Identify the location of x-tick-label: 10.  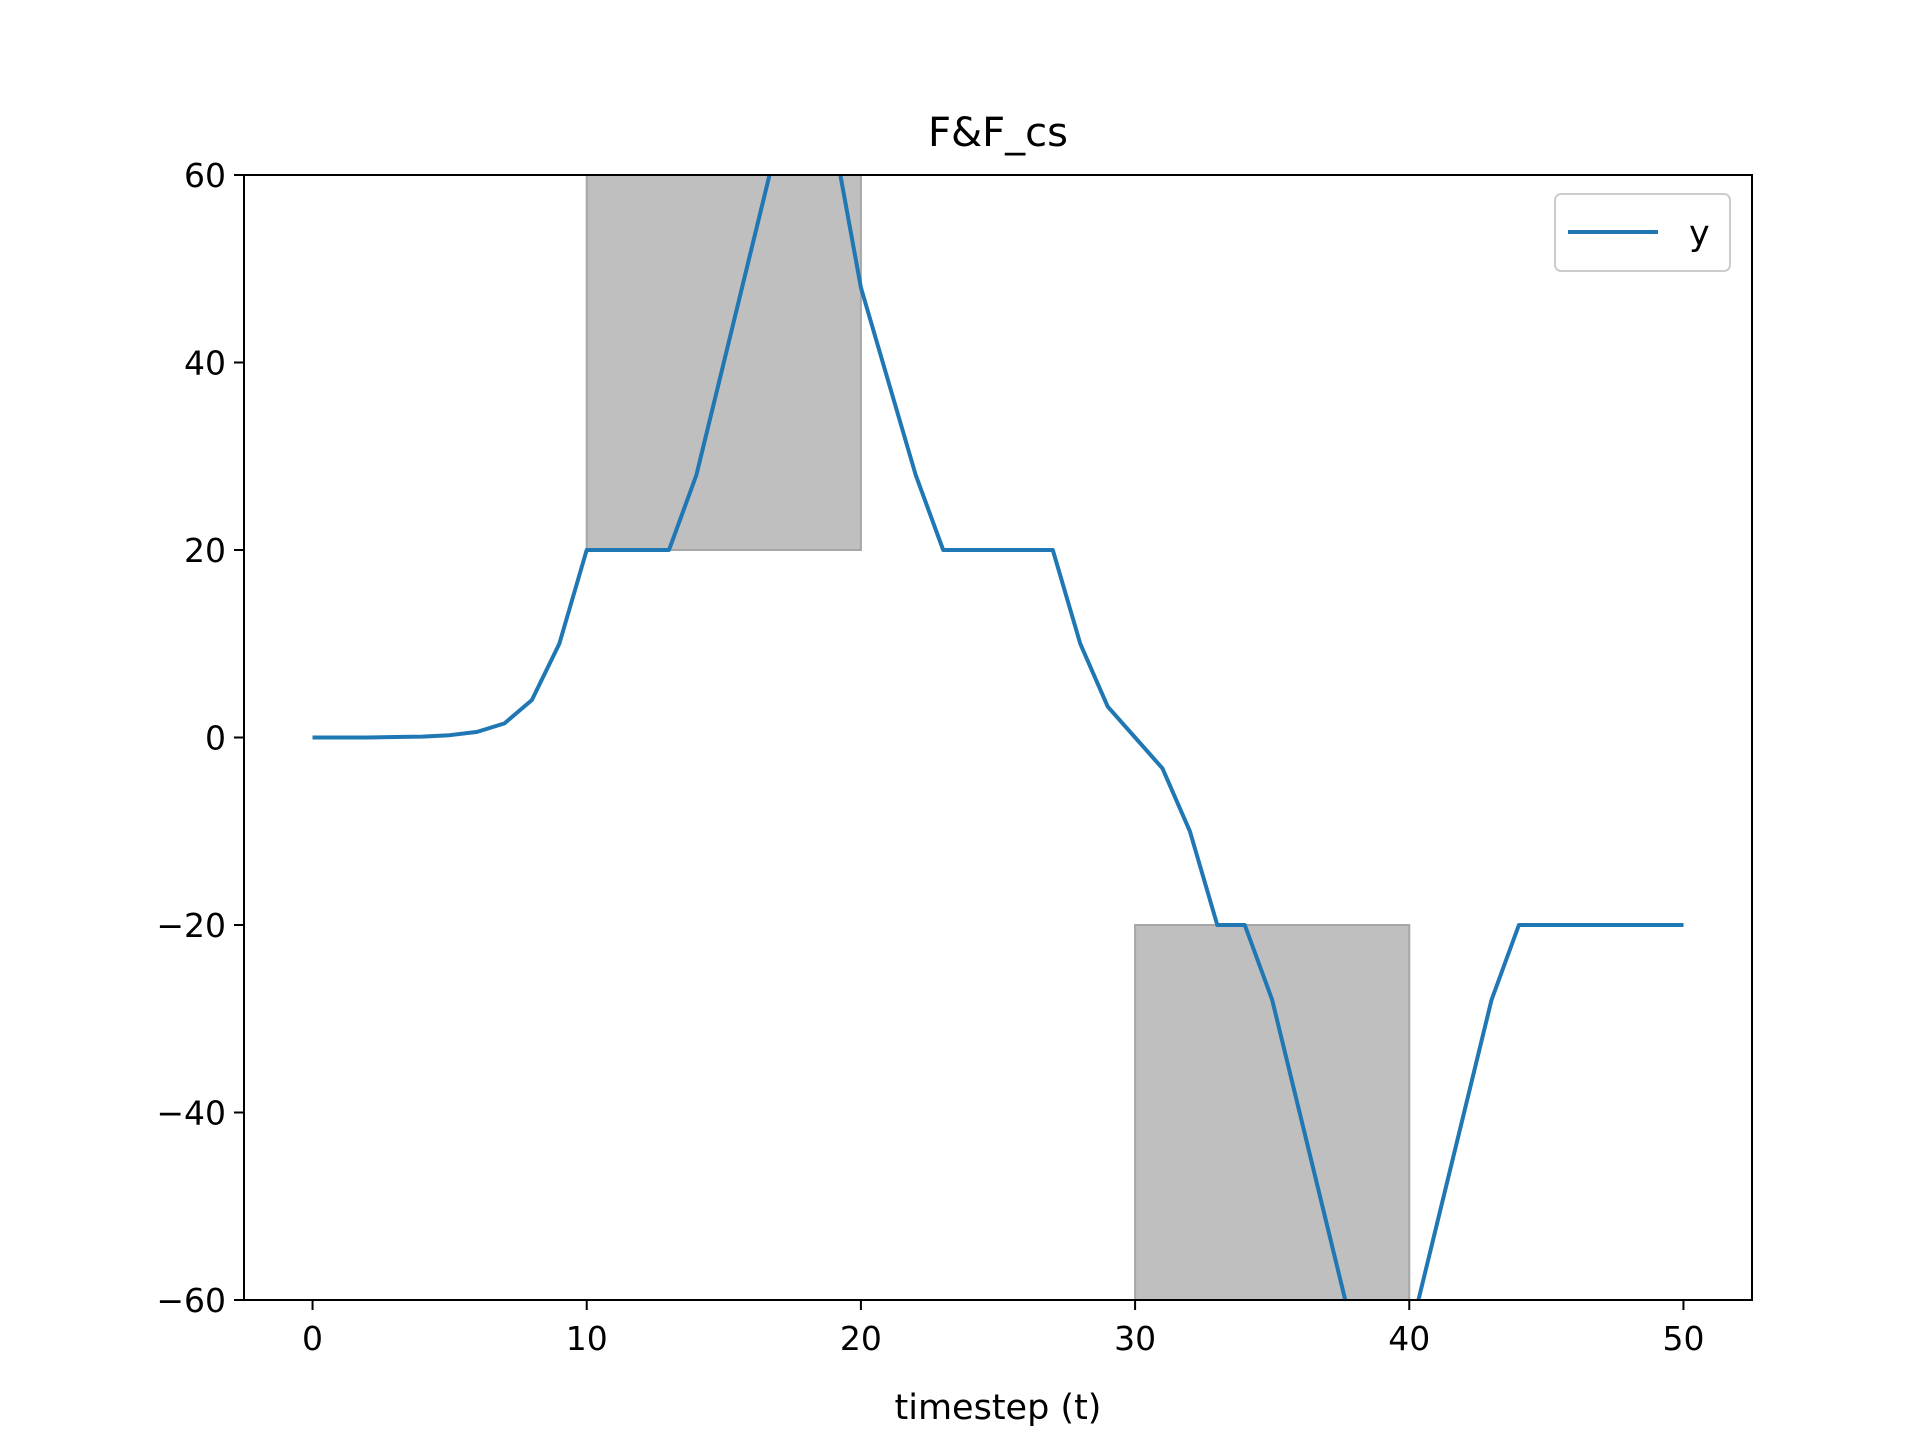
(587, 1338).